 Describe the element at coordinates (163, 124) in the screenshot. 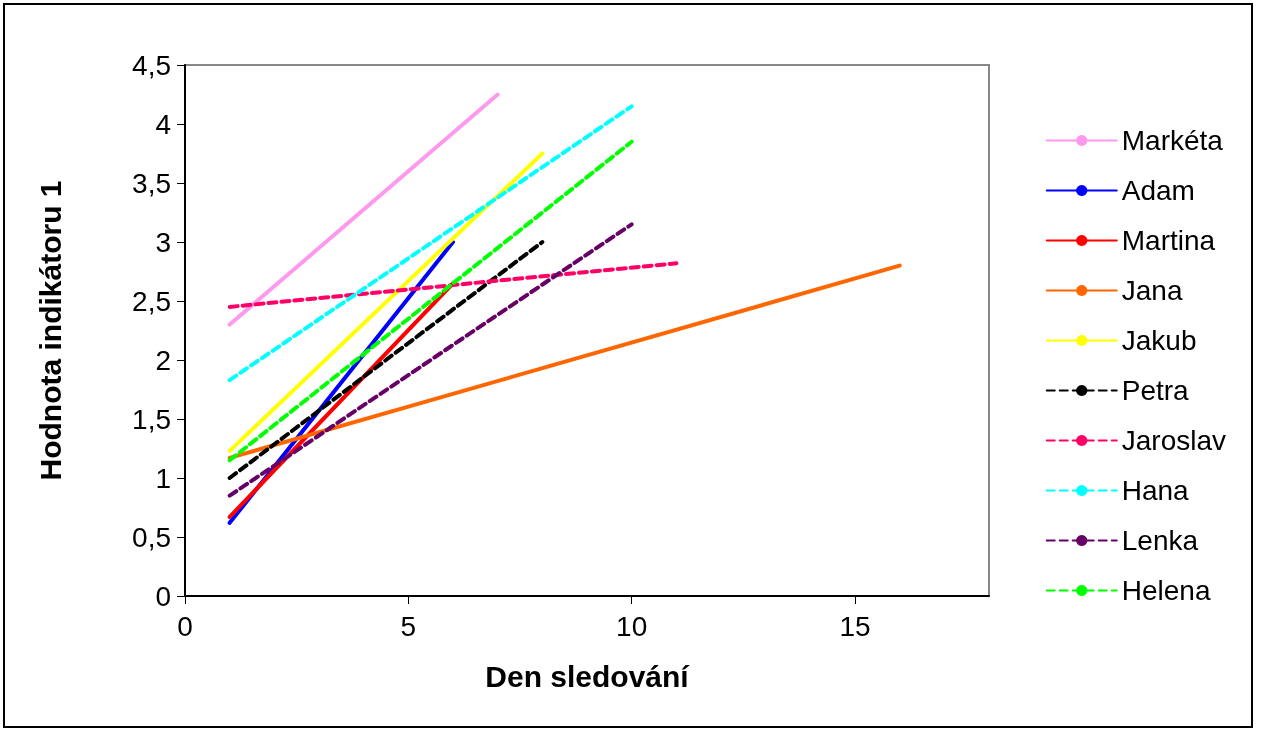

I see `y-tick-label: 4` at that location.